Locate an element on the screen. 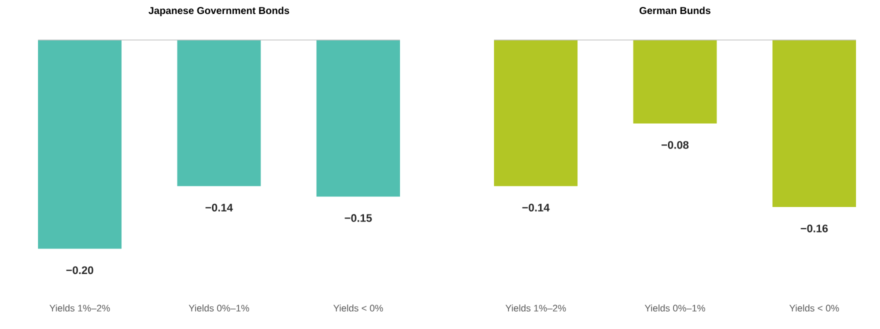 Image resolution: width=880 pixels, height=329 pixels. data-label: −0.08 is located at coordinates (675, 145).